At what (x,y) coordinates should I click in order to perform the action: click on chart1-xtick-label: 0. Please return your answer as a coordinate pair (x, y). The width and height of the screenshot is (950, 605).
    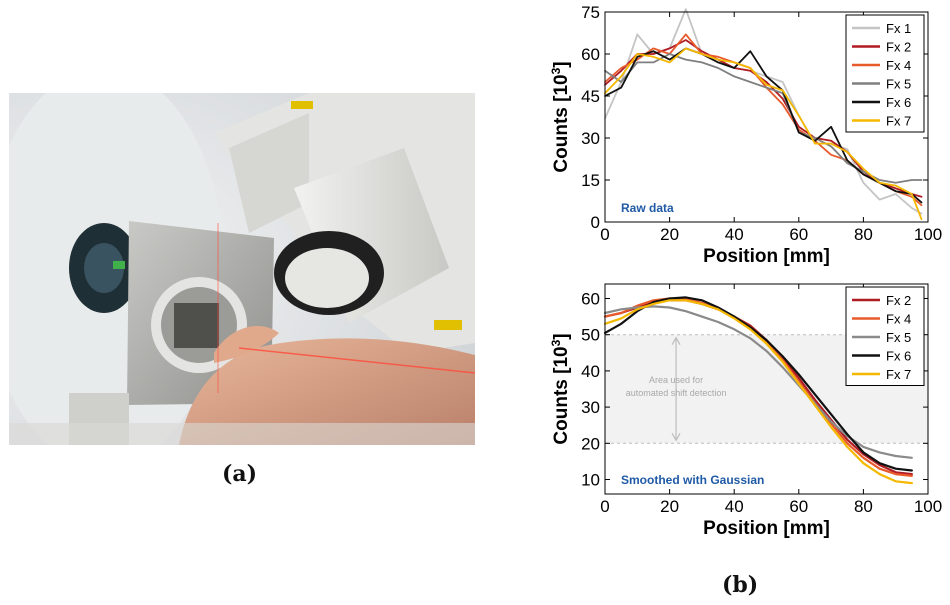
    Looking at the image, I should click on (604, 234).